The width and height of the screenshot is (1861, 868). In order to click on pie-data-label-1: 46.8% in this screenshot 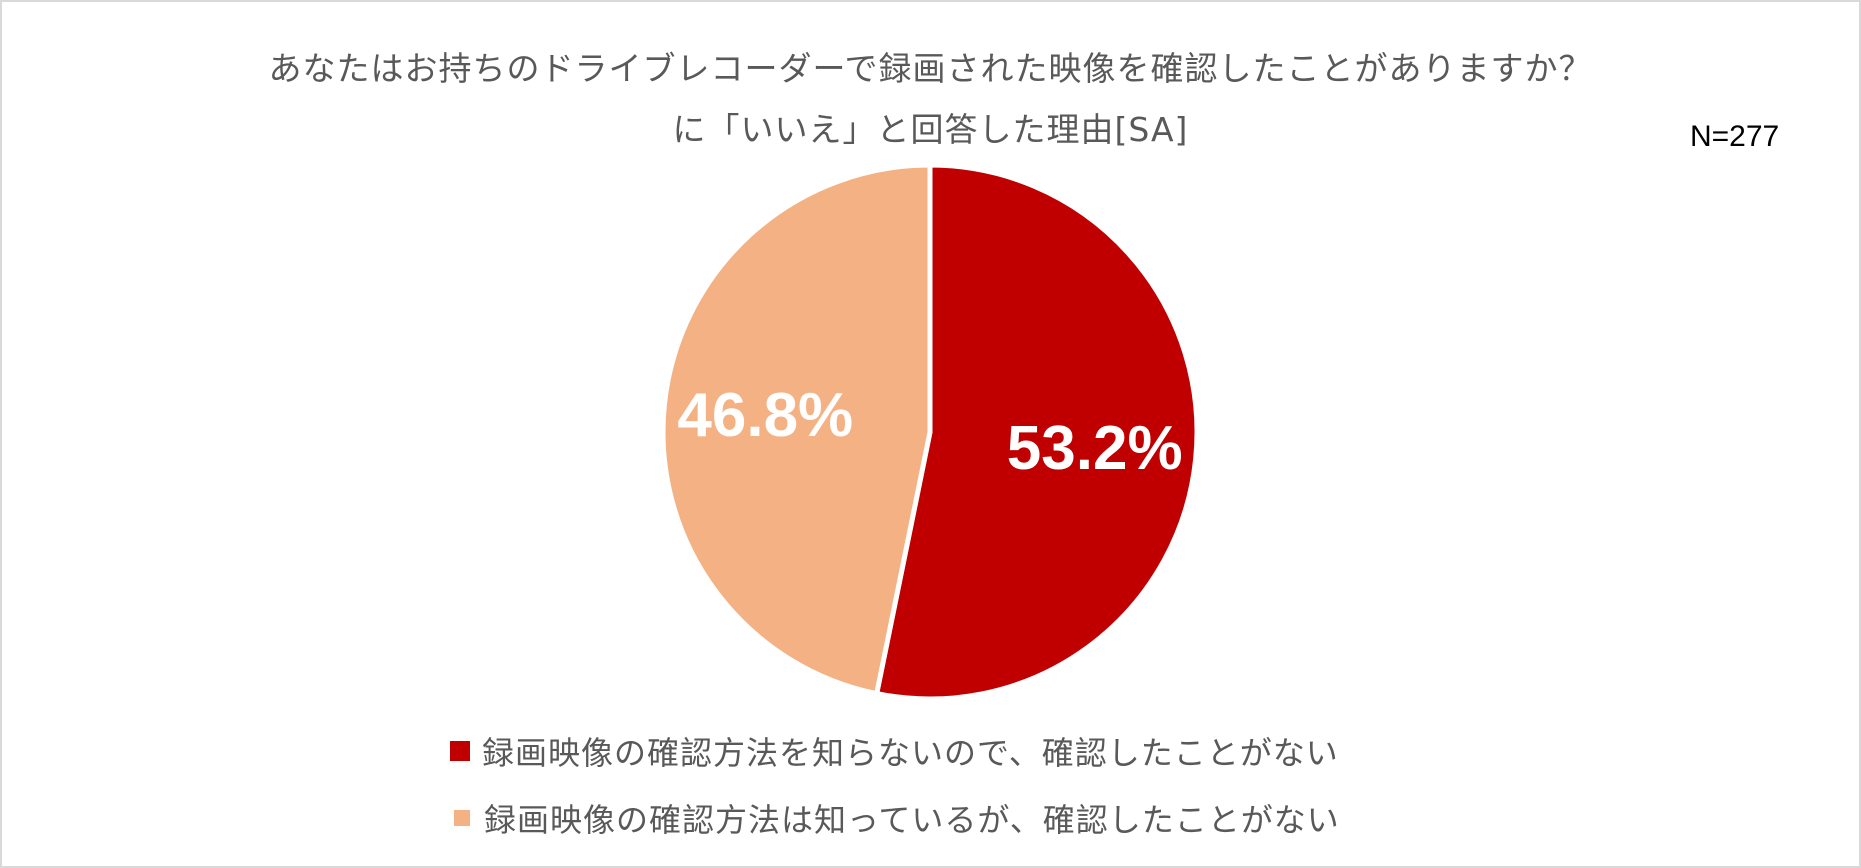, I will do `click(765, 415)`.